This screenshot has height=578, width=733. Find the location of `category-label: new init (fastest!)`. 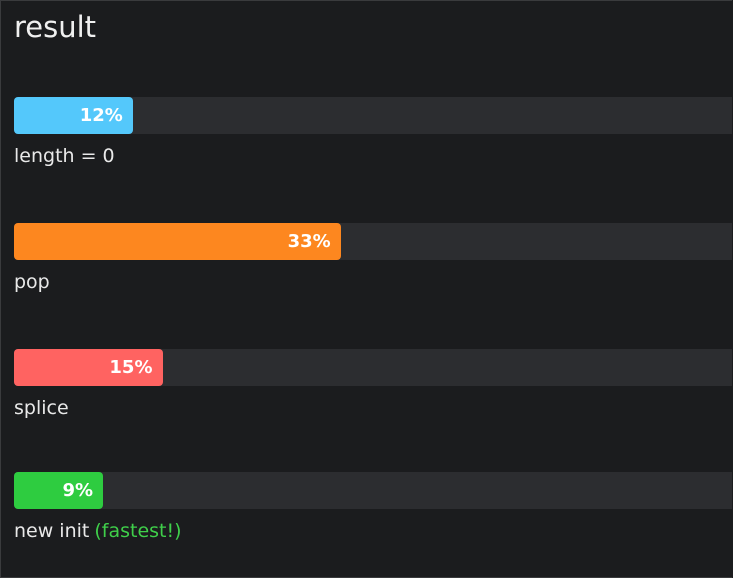

category-label: new init (fastest!) is located at coordinates (98, 531).